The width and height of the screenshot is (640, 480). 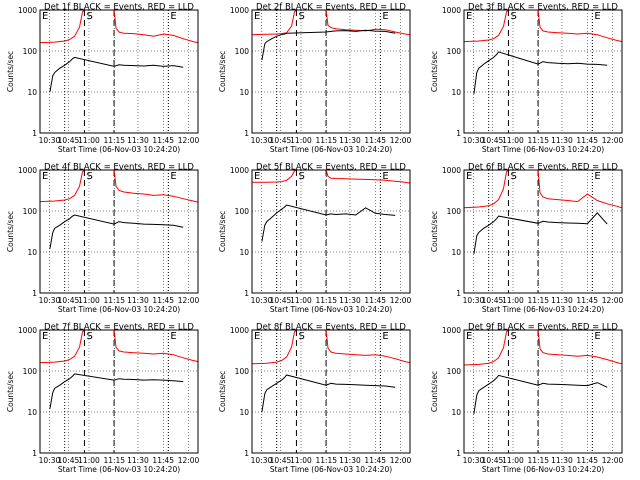 What do you see at coordinates (119, 8) in the screenshot?
I see `chart-title: Det 1f BLACK = Events, RED = LLD` at bounding box center [119, 8].